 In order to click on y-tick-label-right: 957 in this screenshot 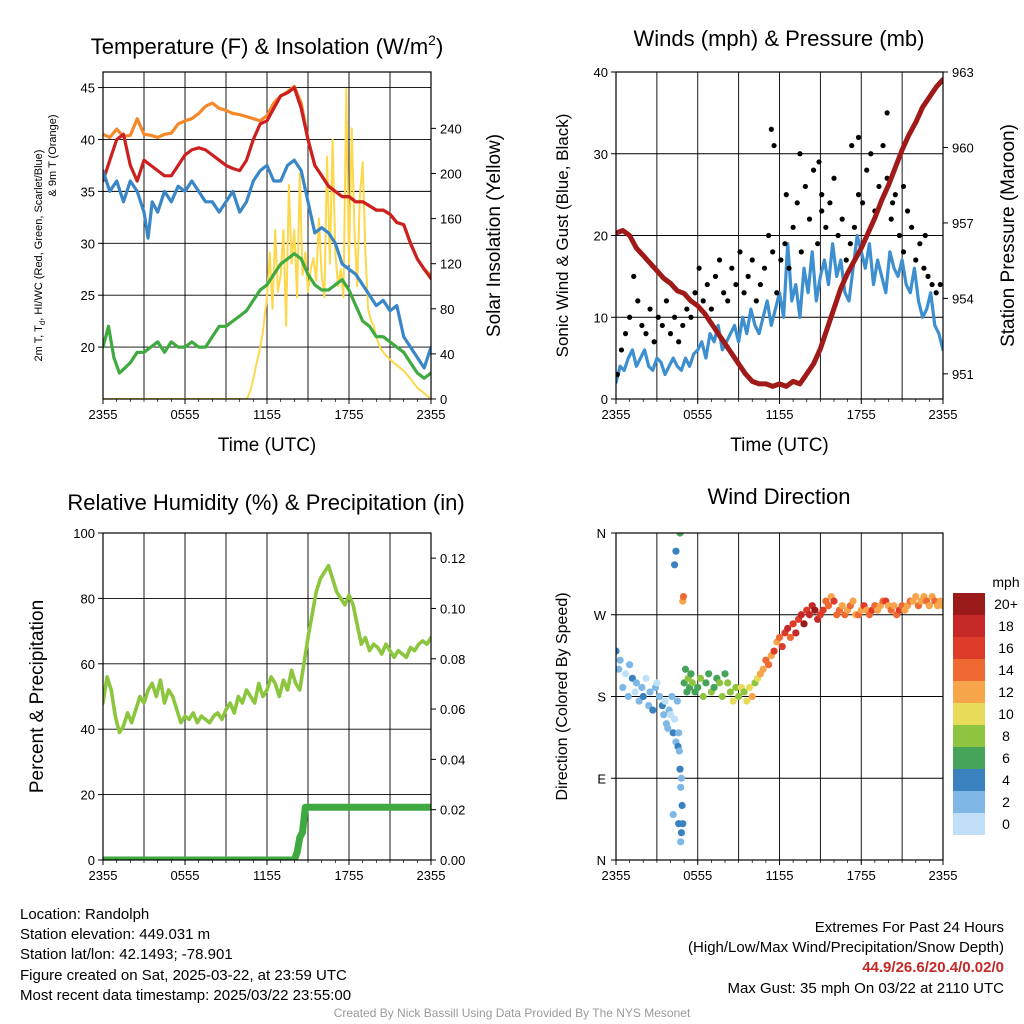, I will do `click(963, 223)`.